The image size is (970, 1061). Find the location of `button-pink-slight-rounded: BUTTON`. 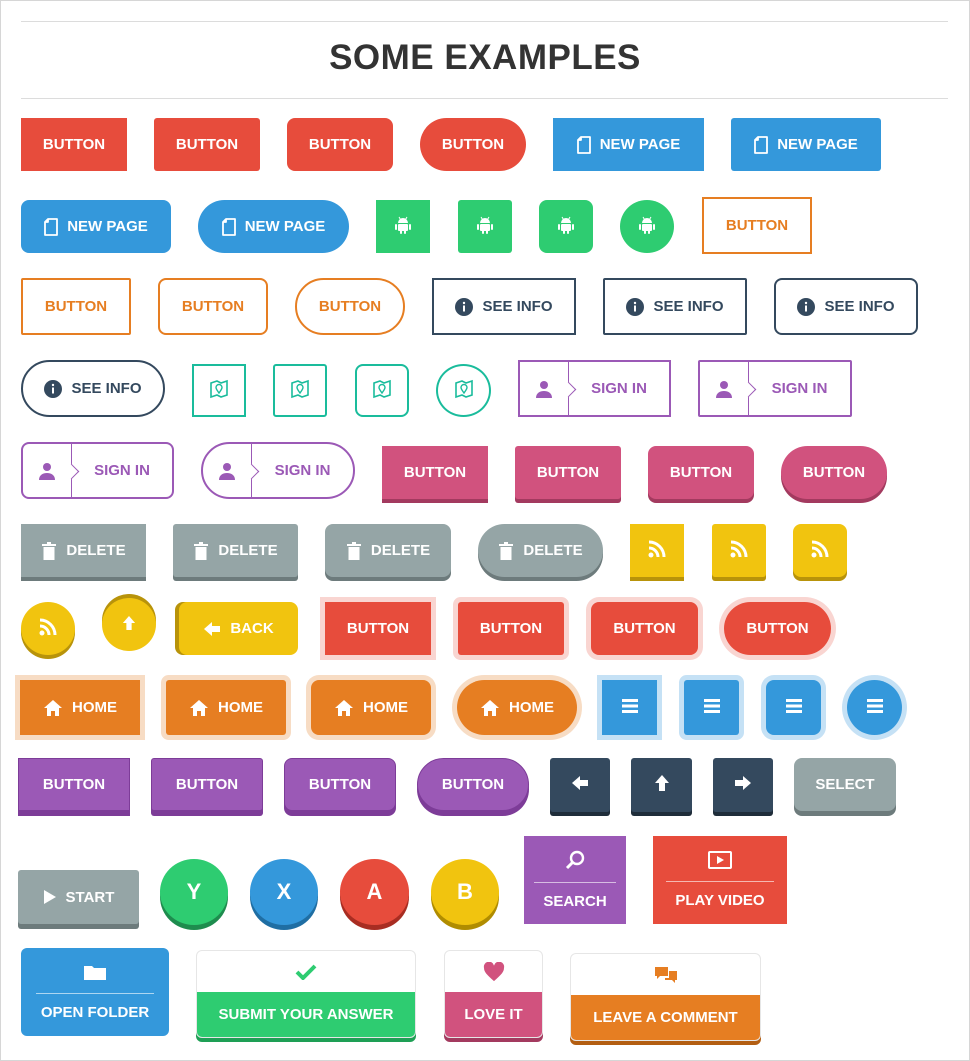

button-pink-slight-rounded: BUTTON is located at coordinates (568, 472).